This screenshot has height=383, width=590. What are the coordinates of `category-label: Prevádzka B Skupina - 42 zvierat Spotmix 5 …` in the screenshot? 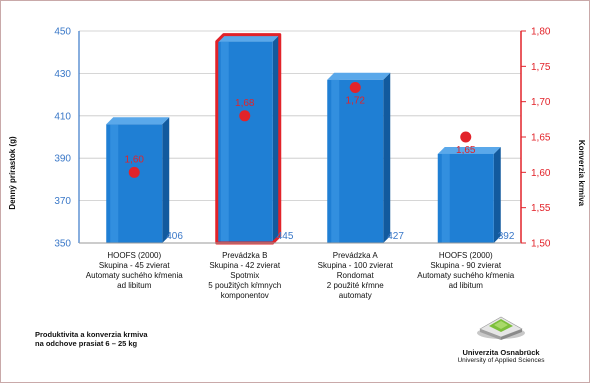 It's located at (245, 276).